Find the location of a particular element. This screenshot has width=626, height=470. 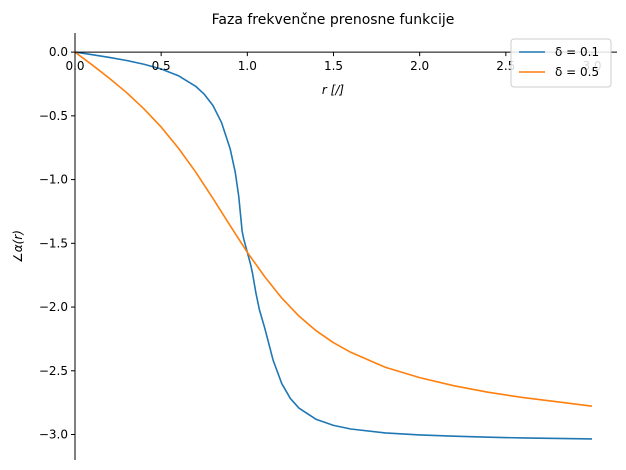

y-tick-label: −1.0 is located at coordinates (53, 180).